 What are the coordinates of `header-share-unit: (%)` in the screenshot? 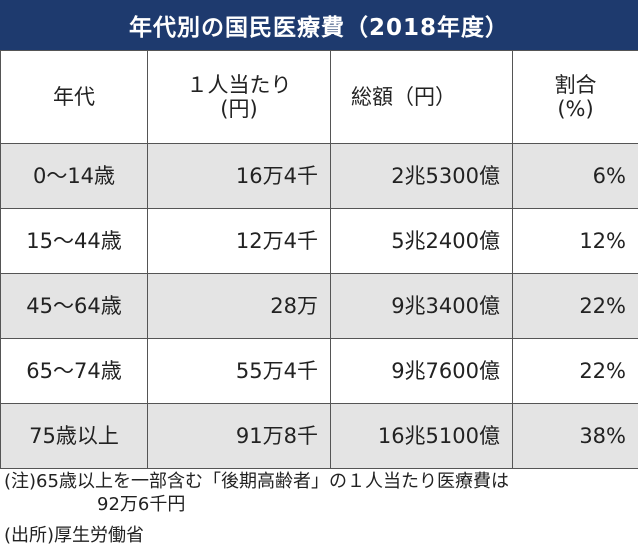 It's located at (575, 109).